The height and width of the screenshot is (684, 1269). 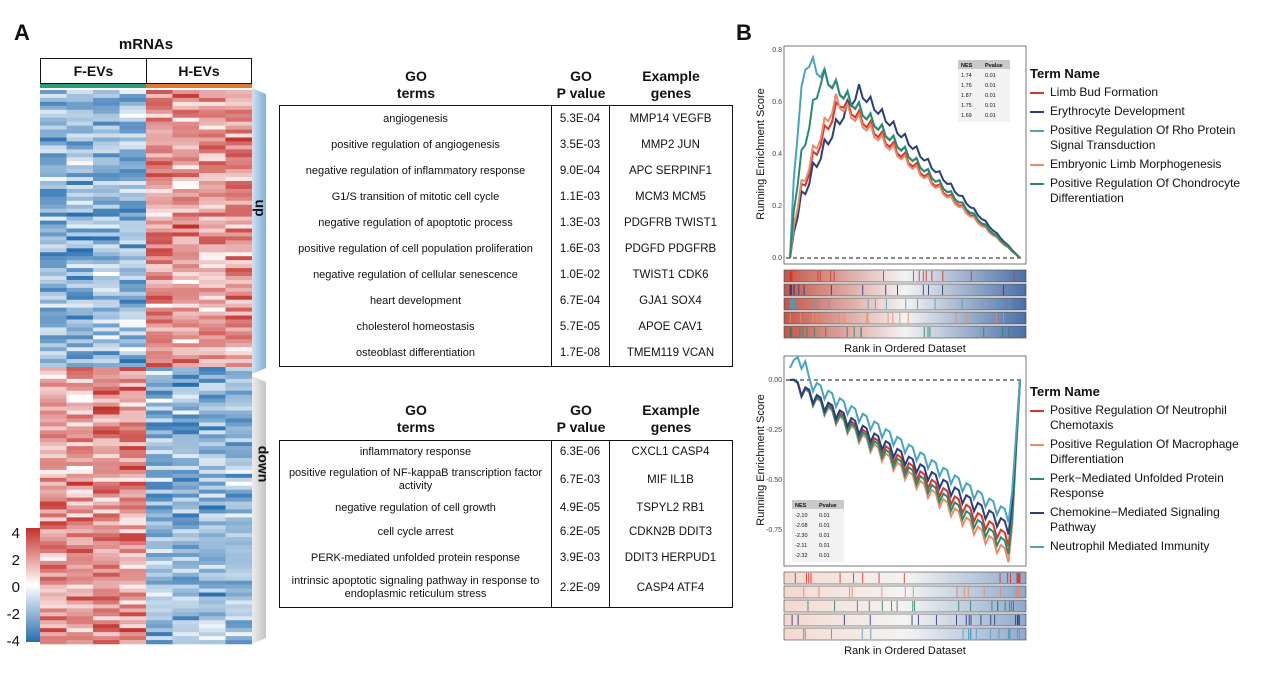 I want to click on gene-rank-strip, so click(x=905, y=276).